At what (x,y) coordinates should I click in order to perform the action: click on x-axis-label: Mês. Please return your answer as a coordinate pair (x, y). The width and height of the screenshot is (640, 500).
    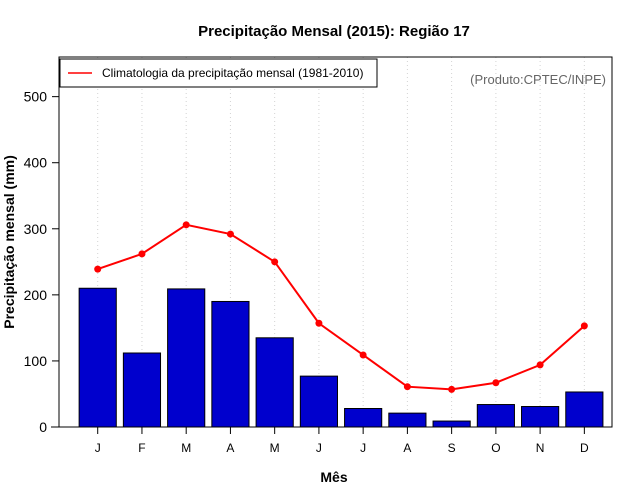
    Looking at the image, I should click on (333, 477).